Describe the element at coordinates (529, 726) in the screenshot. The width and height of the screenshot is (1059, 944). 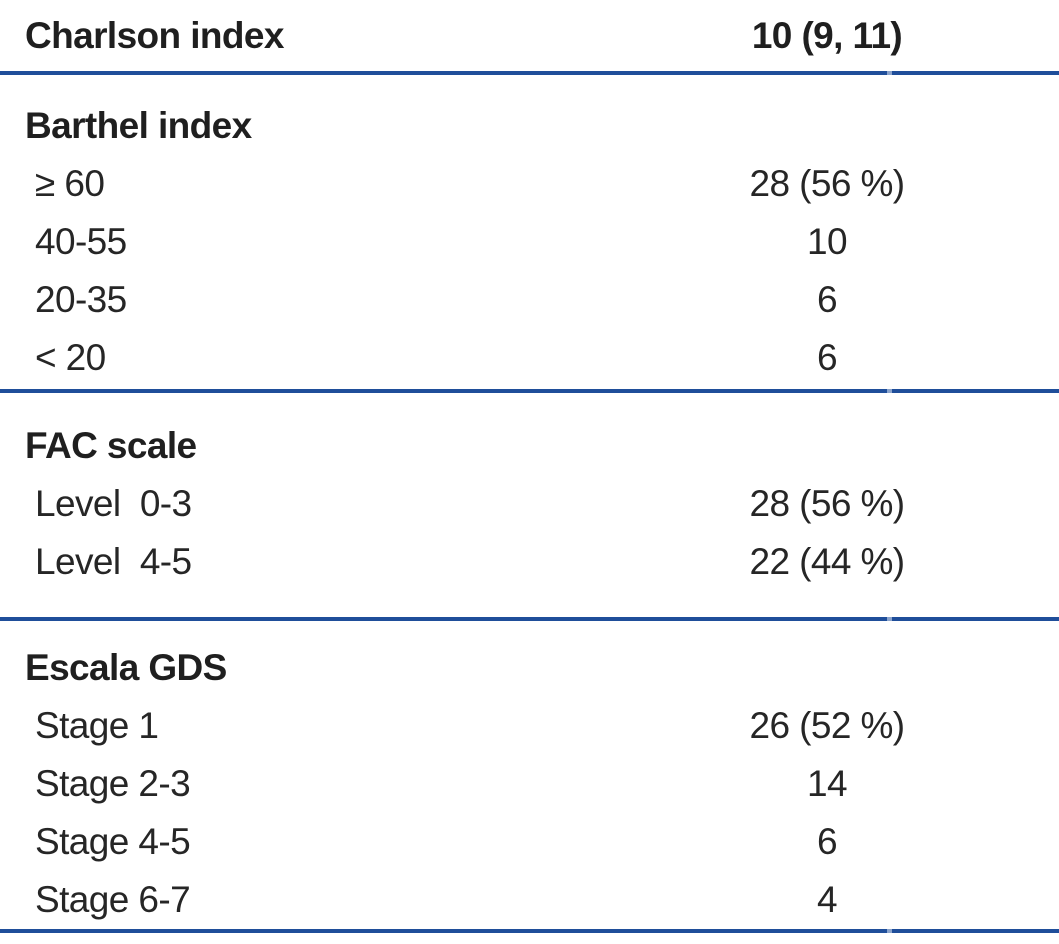
I see `table-row: Stage 1 26 (52 %)` at that location.